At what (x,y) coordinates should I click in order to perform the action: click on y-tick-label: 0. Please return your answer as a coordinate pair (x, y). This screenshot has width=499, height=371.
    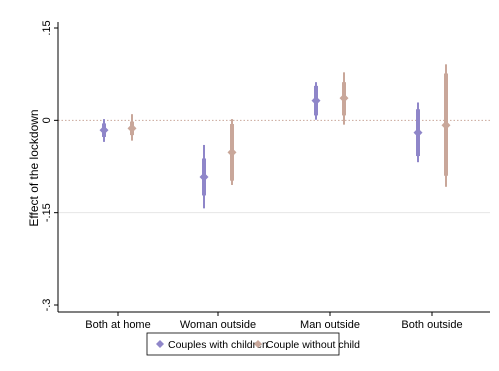
    Looking at the image, I should click on (47, 120).